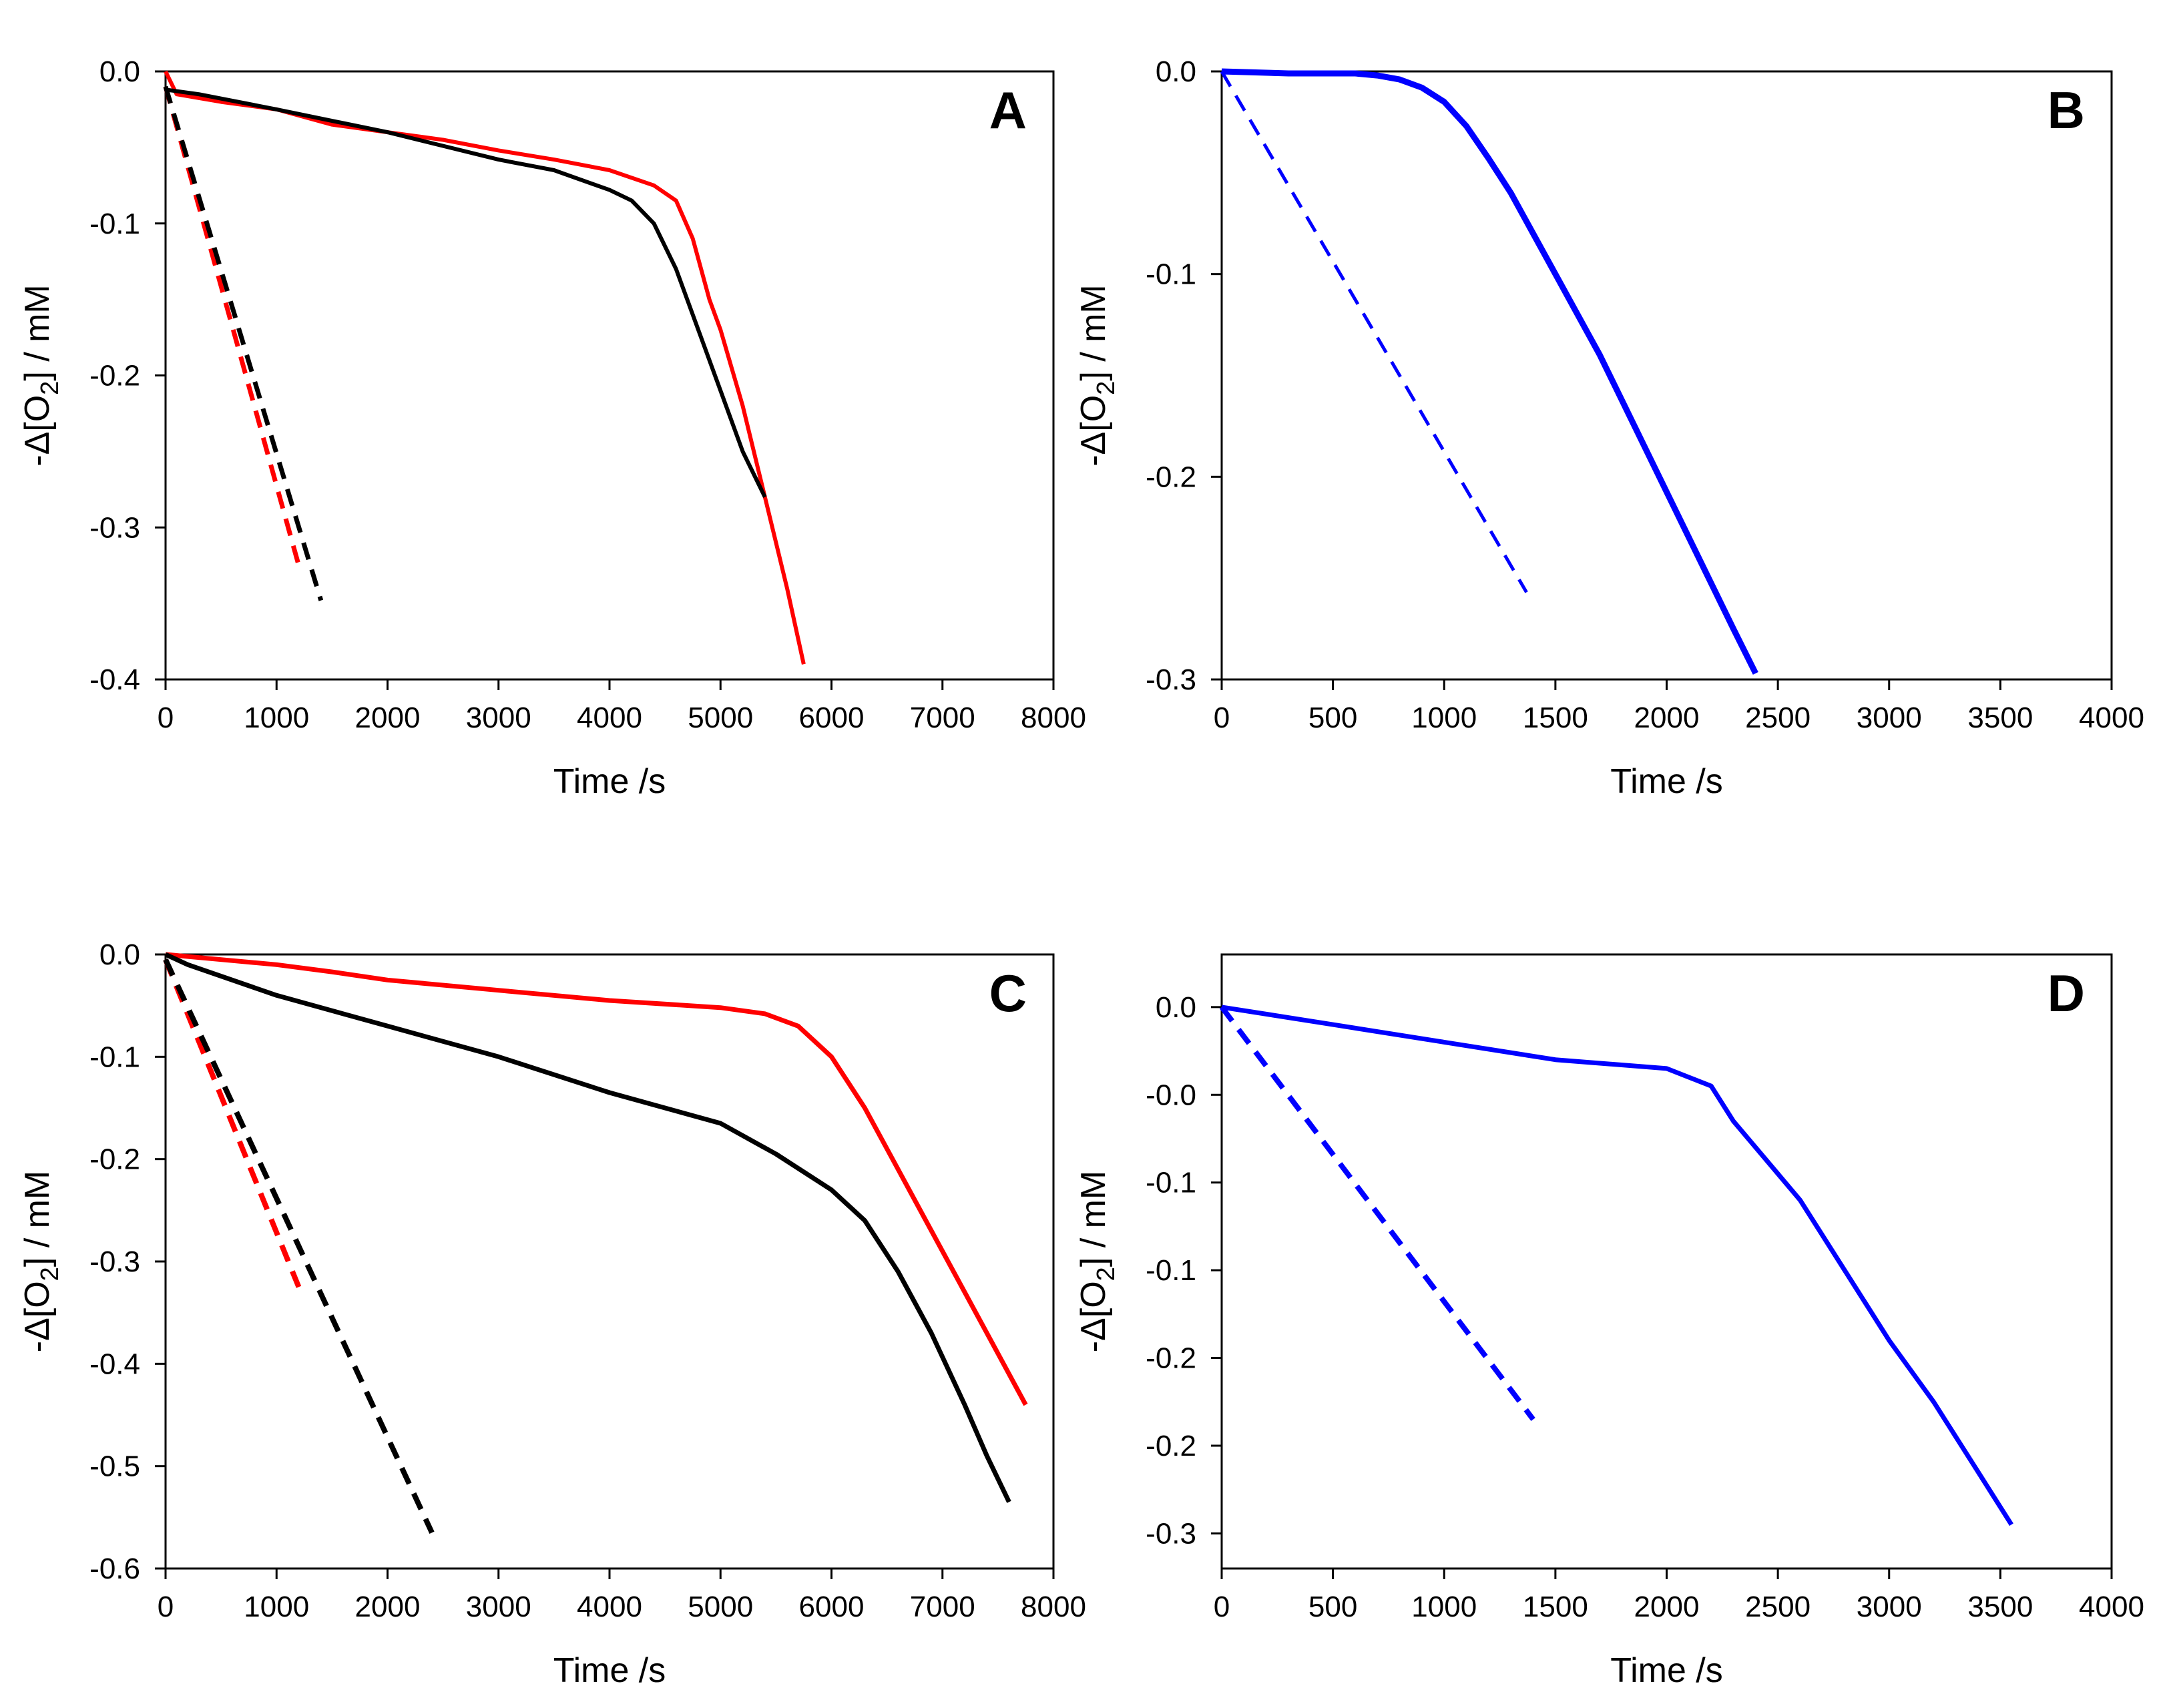 The height and width of the screenshot is (1708, 2165). I want to click on panel-letter: B, so click(2066, 110).